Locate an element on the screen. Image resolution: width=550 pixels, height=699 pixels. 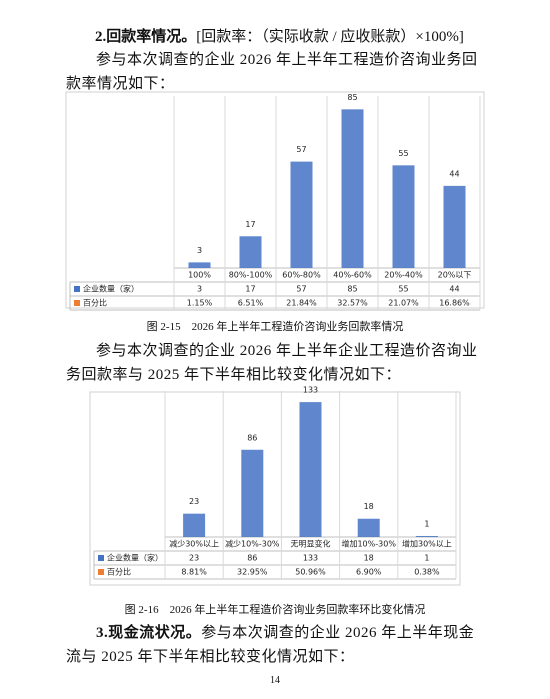
table-cell: 6.51% is located at coordinates (251, 303).